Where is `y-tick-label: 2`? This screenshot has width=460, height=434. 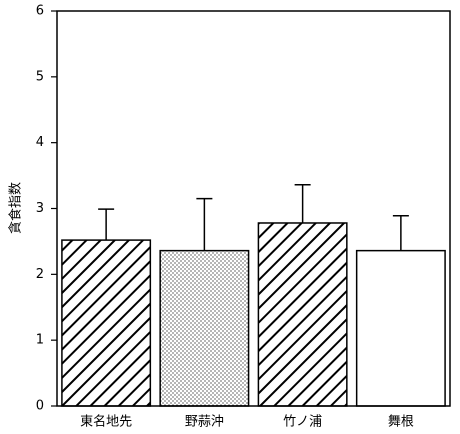 y-tick-label: 2 is located at coordinates (40, 274).